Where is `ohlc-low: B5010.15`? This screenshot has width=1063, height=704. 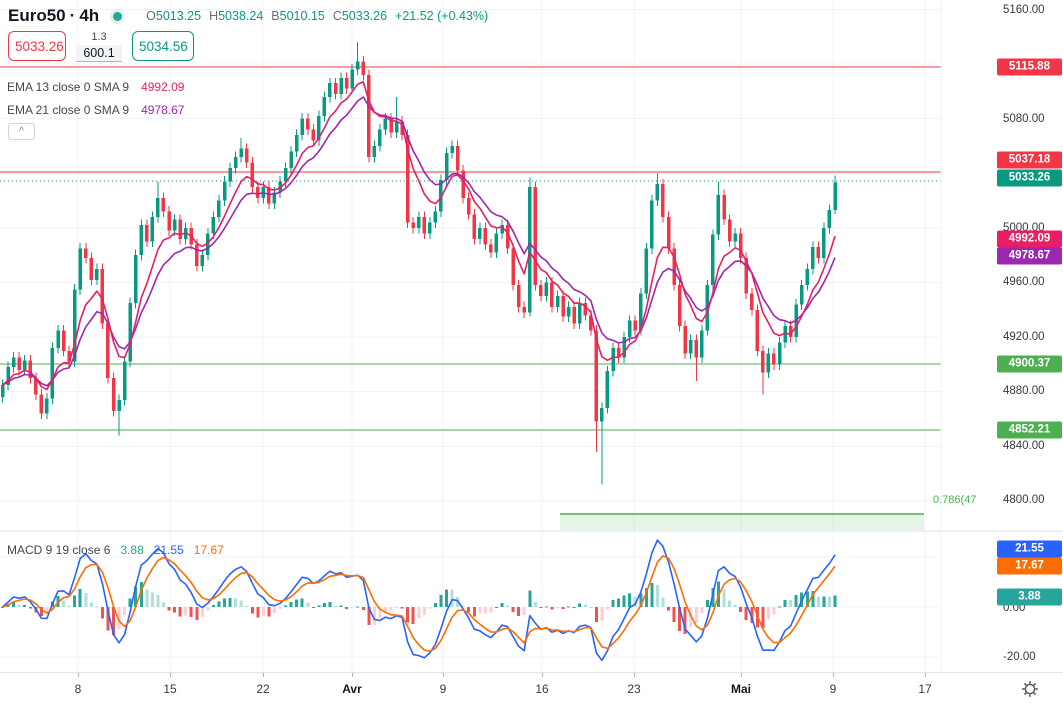
ohlc-low: B5010.15 is located at coordinates (298, 16).